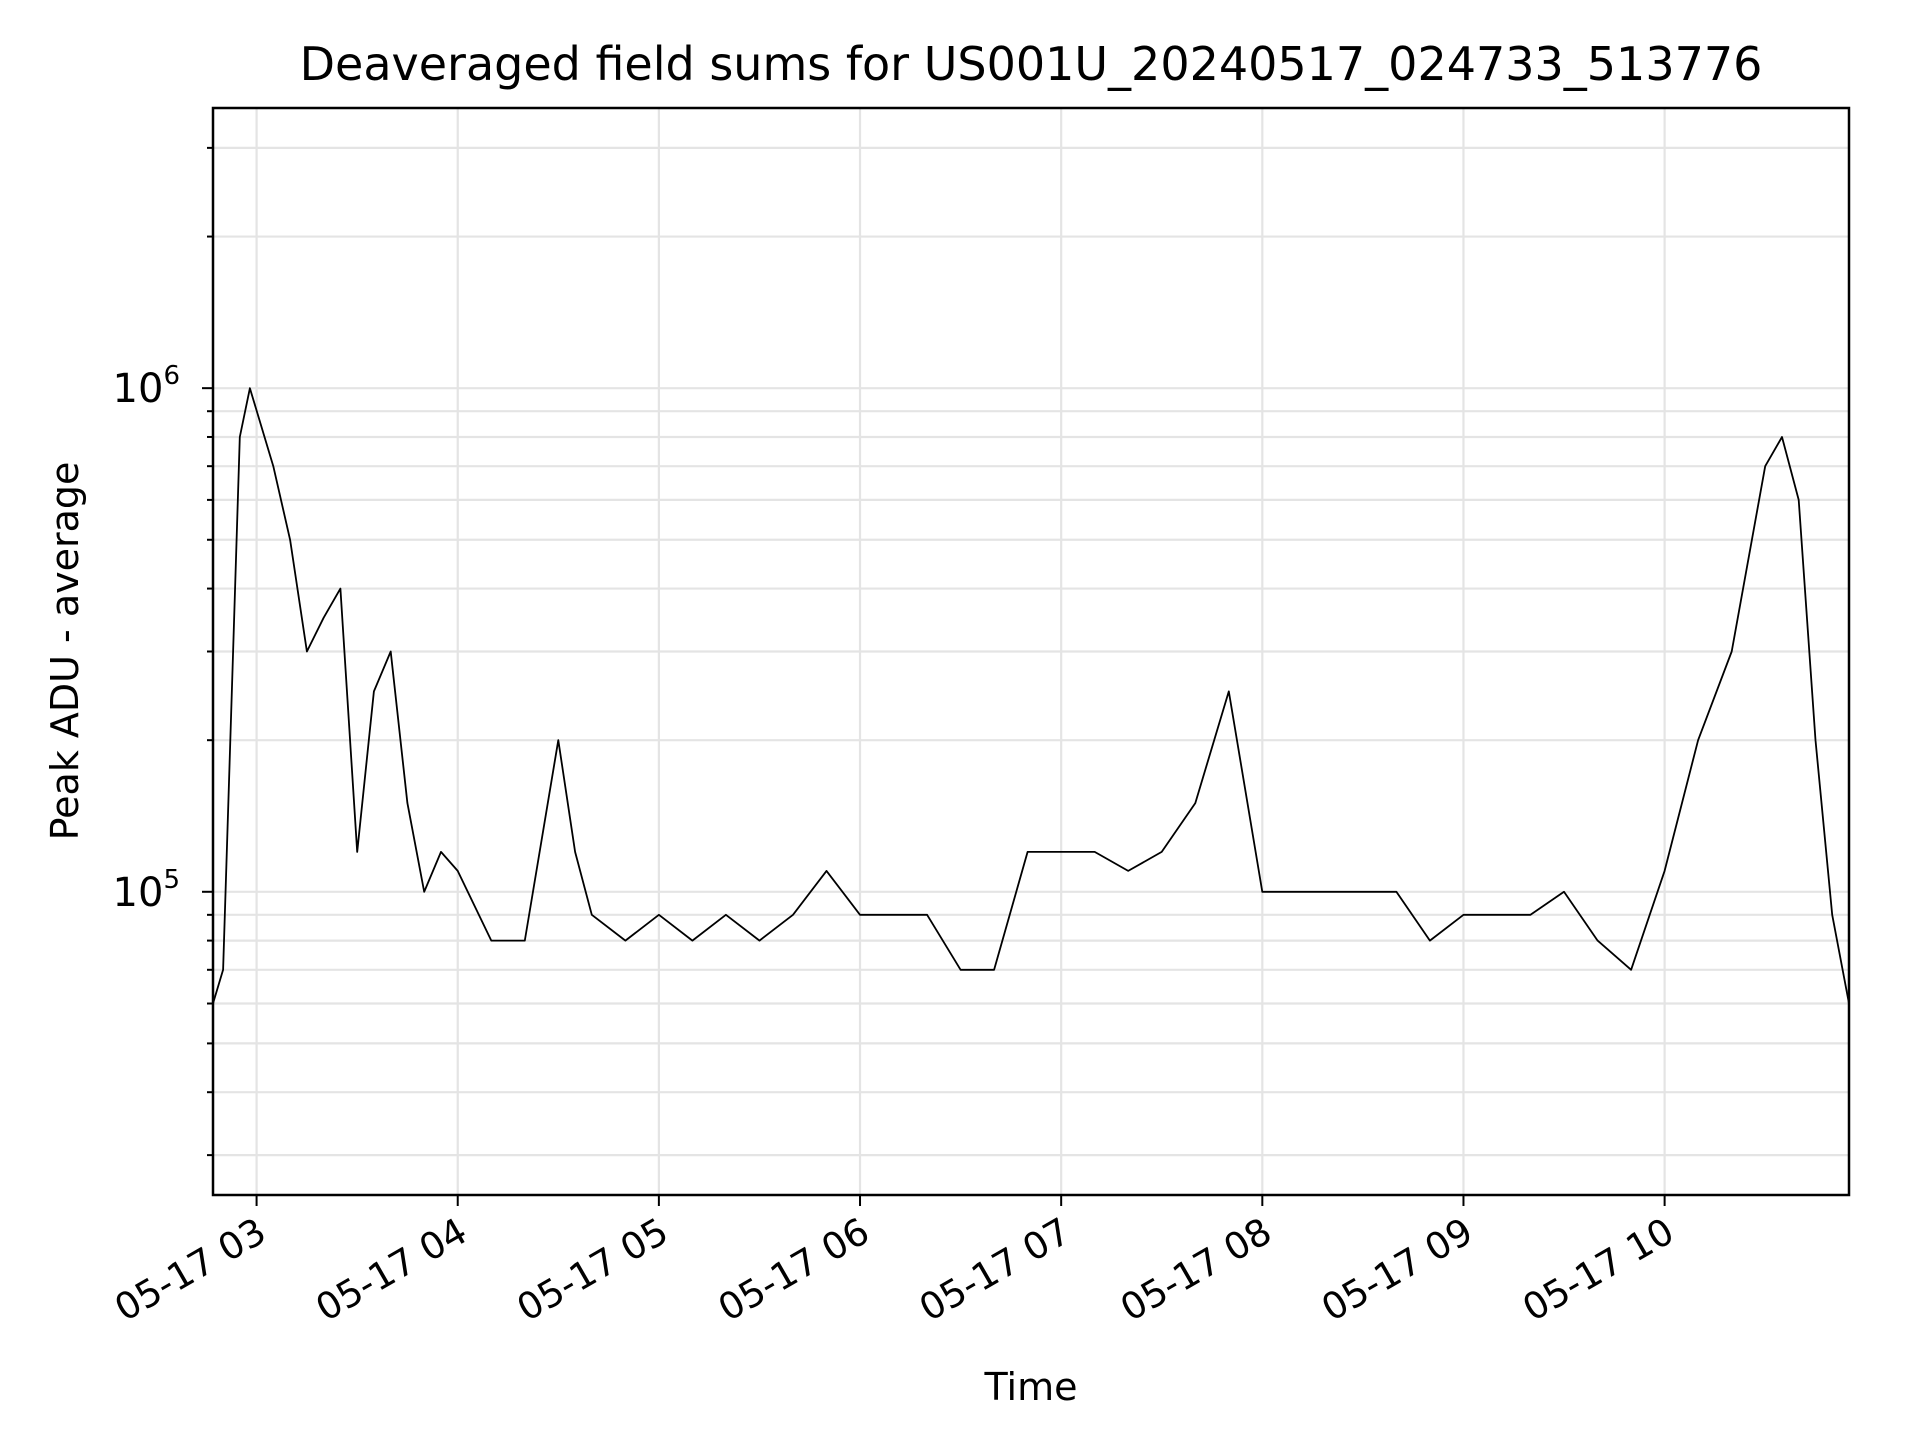 Image resolution: width=1920 pixels, height=1440 pixels. What do you see at coordinates (593, 1270) in the screenshot?
I see `x-tick-label: 05-17 05` at bounding box center [593, 1270].